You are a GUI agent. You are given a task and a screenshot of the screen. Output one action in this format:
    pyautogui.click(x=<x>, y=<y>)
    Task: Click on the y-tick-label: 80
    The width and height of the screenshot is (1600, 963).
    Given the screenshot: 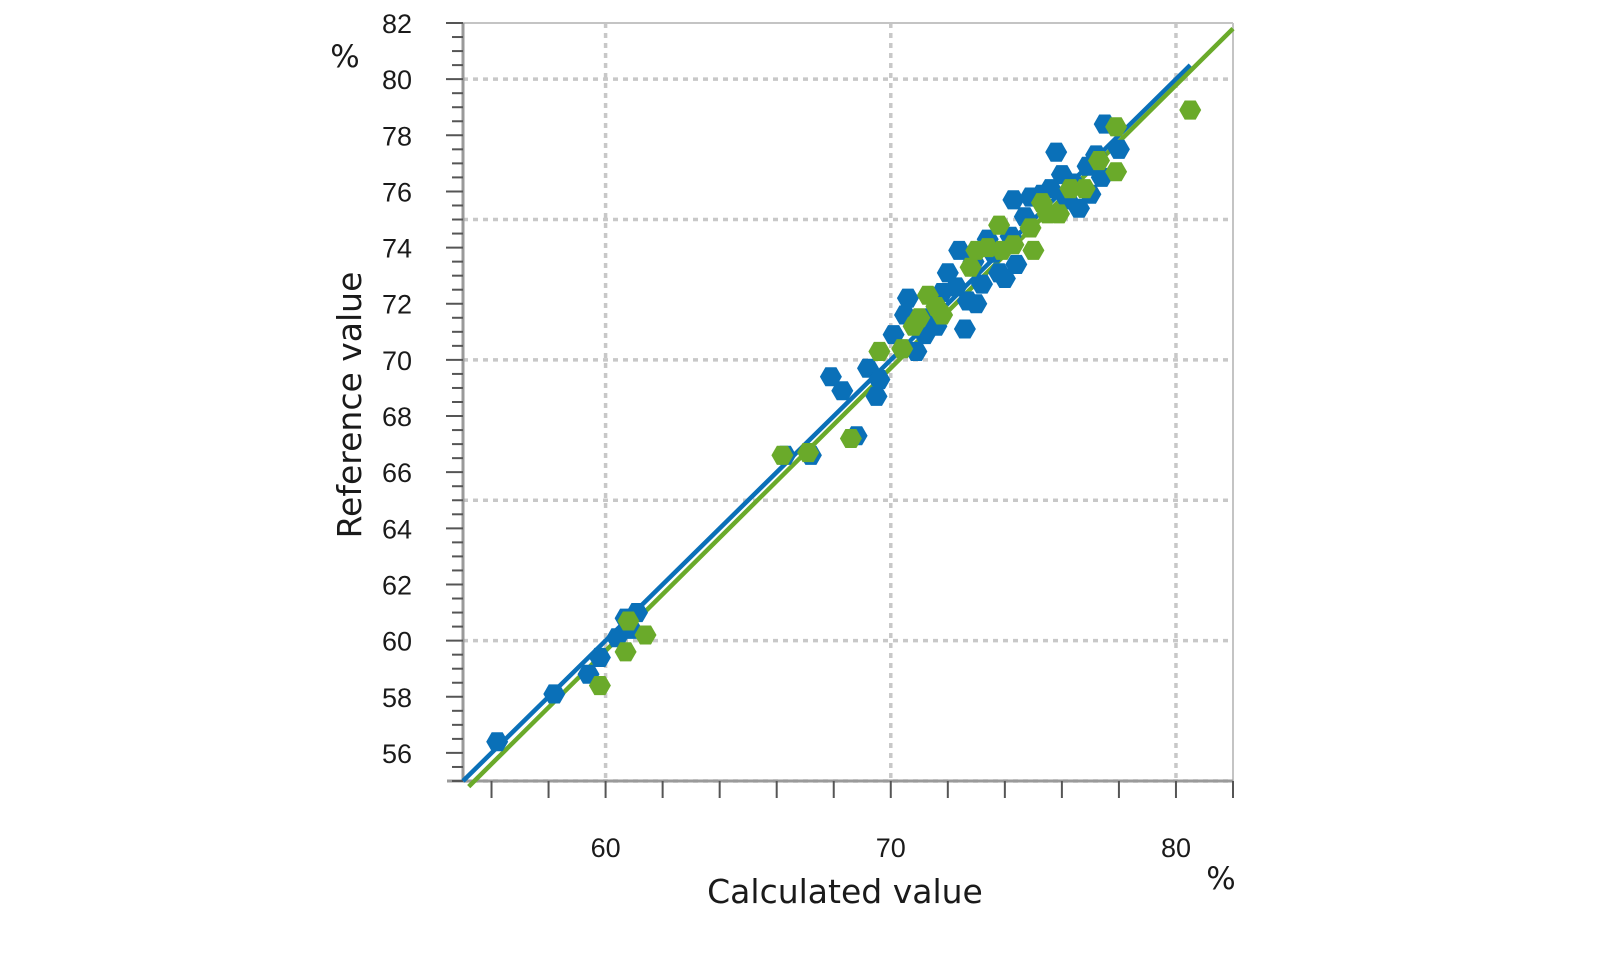 What is the action you would take?
    pyautogui.click(x=397, y=80)
    